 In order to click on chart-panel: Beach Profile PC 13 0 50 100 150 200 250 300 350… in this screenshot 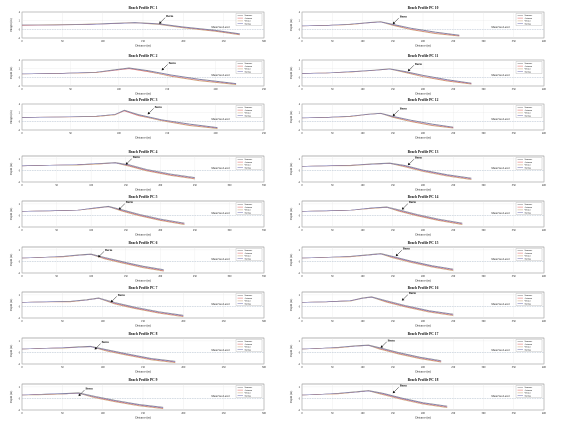, I will do `click(418, 171)`.